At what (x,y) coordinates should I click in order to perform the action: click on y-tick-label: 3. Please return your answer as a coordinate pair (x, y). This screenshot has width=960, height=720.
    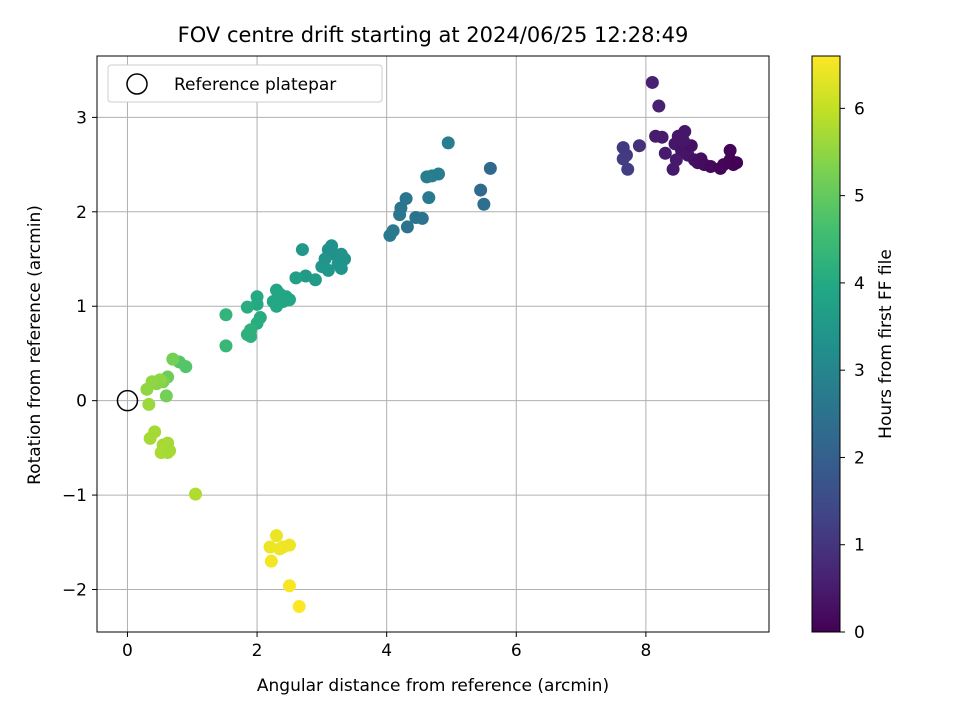
    Looking at the image, I should click on (81, 118).